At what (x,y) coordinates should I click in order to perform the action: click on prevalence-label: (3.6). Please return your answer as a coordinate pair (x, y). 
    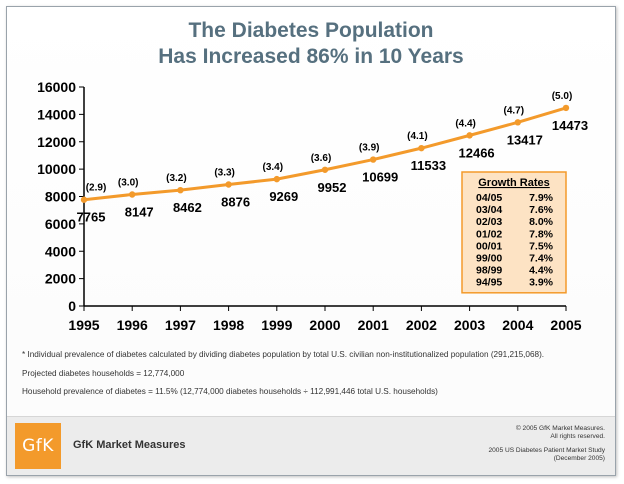
    Looking at the image, I should click on (321, 158).